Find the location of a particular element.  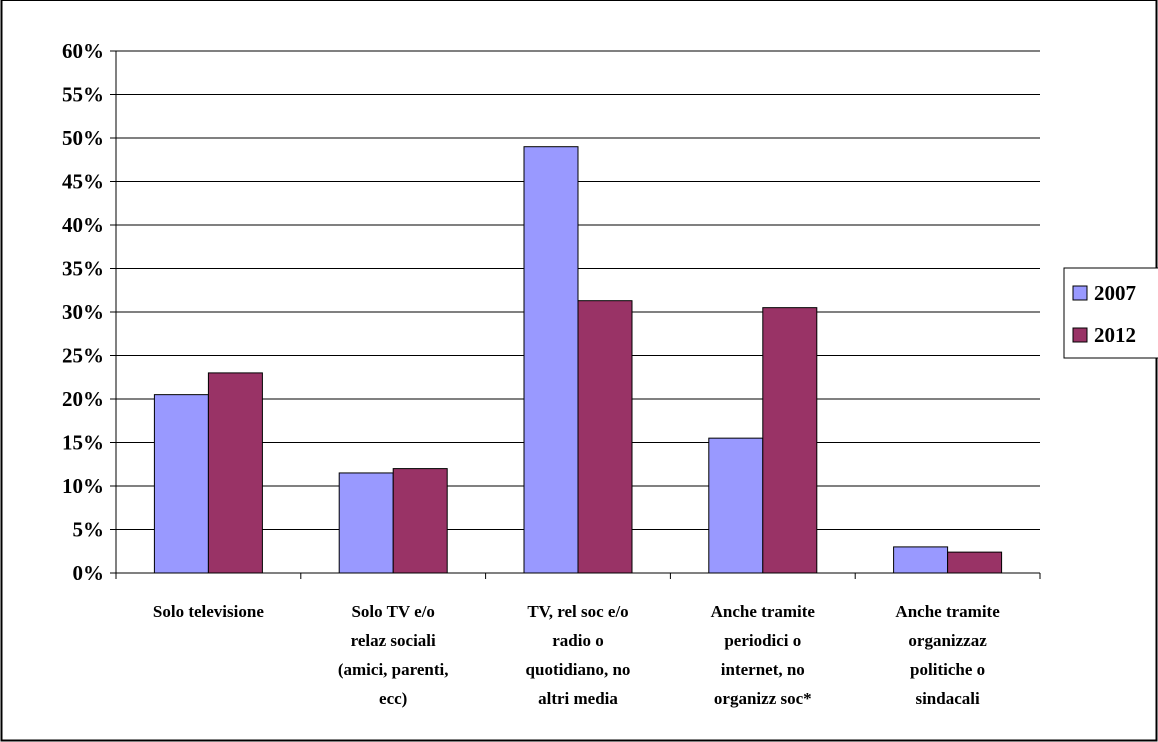

y-tick-label: 5% is located at coordinates (89, 530).